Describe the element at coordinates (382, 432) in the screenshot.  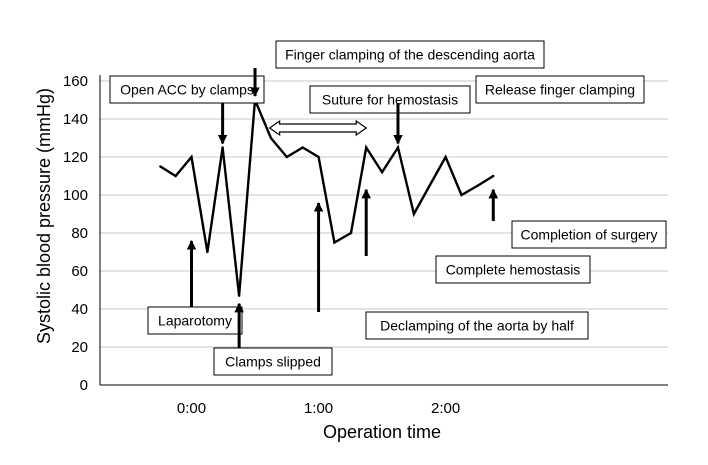
I see `x-axis-title: Operation time` at that location.